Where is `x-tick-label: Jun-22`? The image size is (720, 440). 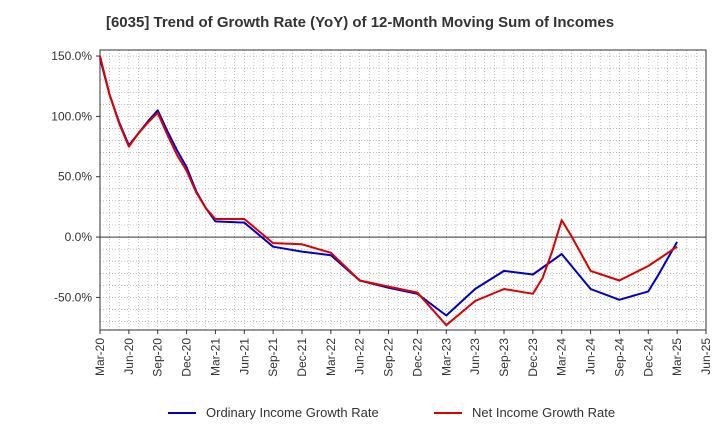 x-tick-label: Jun-22 is located at coordinates (360, 356).